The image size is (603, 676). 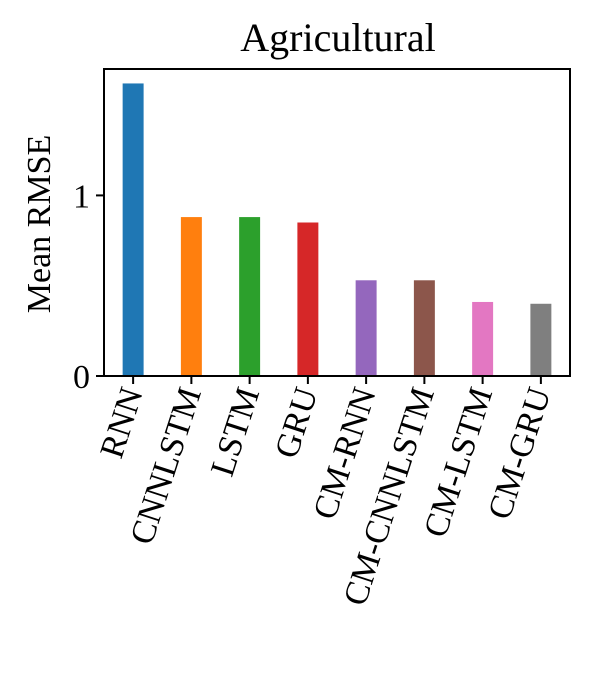 I want to click on y-tick-label: 0, so click(x=81, y=377).